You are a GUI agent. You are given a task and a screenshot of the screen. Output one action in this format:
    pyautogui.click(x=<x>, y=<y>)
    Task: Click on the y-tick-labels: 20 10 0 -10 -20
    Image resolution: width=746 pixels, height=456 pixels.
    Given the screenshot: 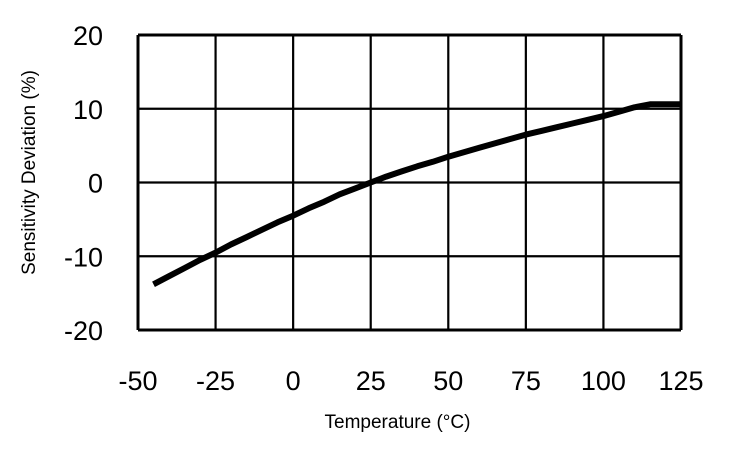 What is the action you would take?
    pyautogui.click(x=83, y=183)
    